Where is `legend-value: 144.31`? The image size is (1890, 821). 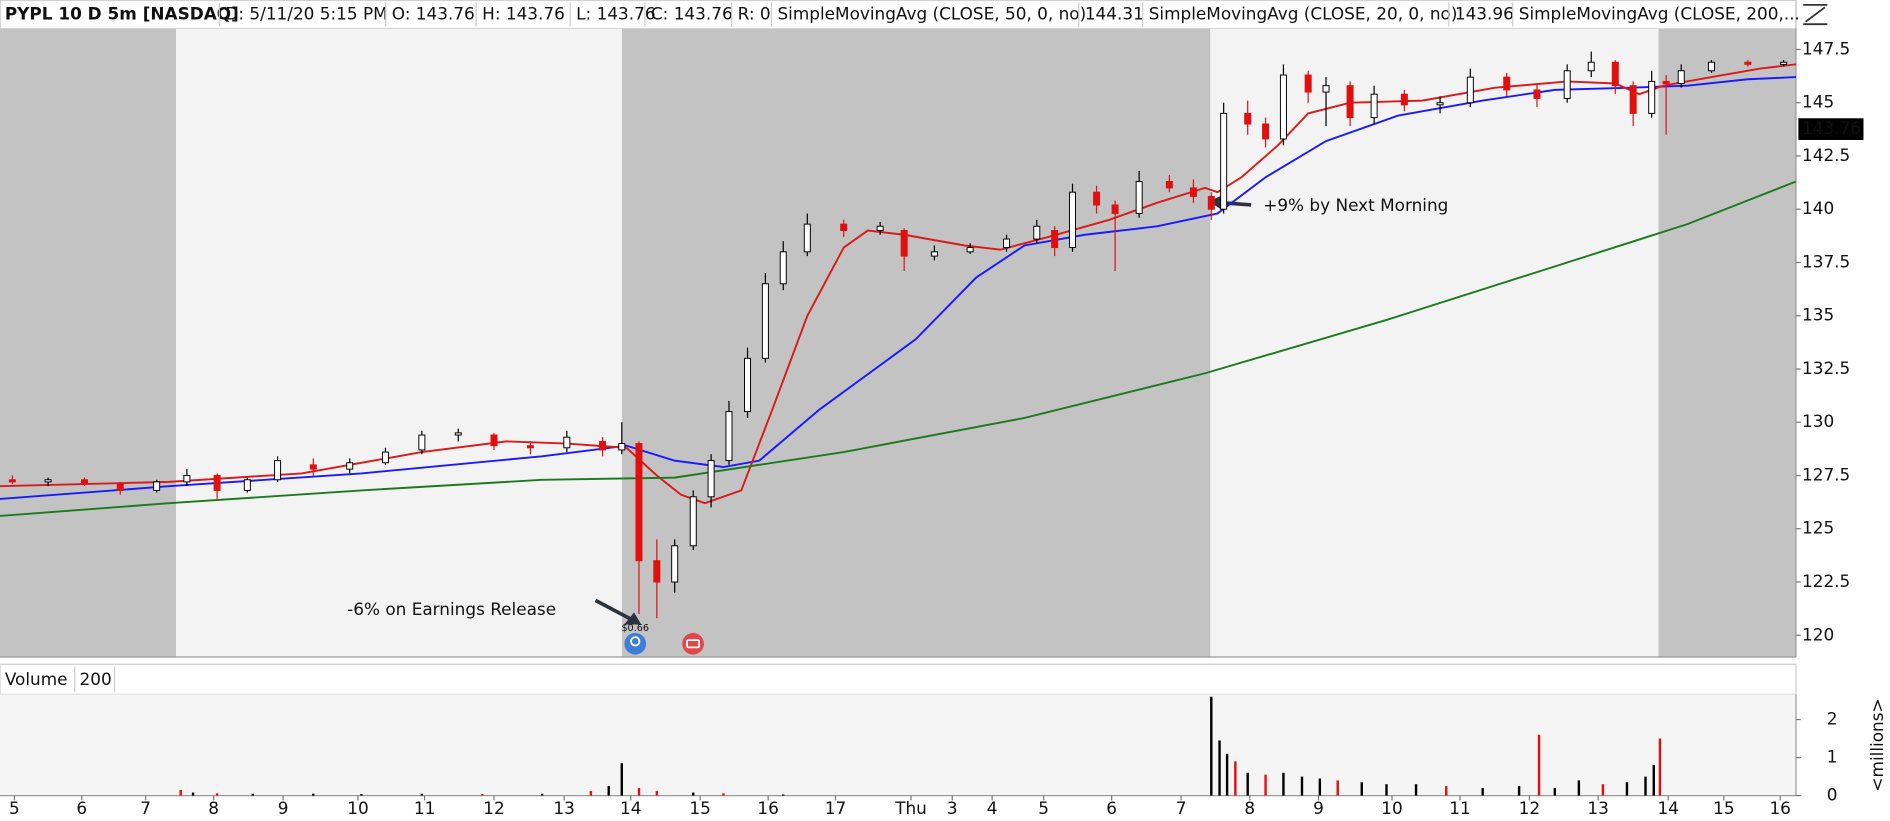 legend-value: 144.31 is located at coordinates (1114, 14).